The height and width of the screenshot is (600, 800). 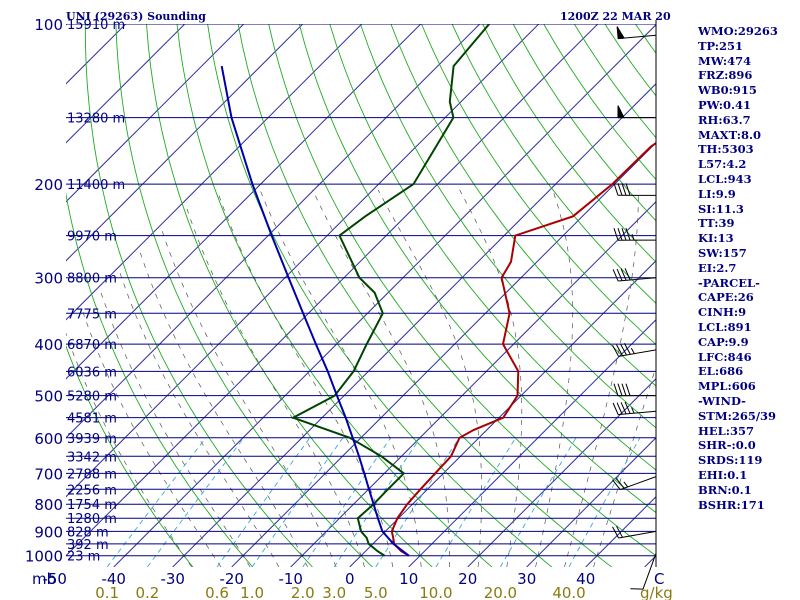 I want to click on temperature-tick-label: 20, so click(x=467, y=579).